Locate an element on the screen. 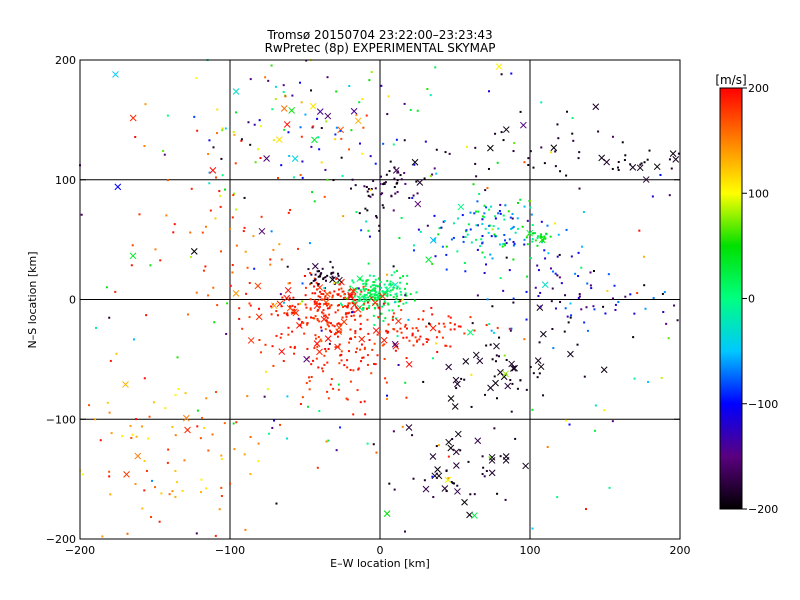 Image resolution: width=800 pixels, height=600 pixels. colorbar-gradient is located at coordinates (731, 298).